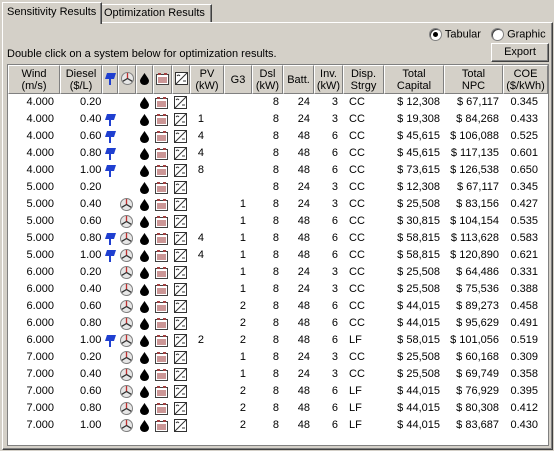  What do you see at coordinates (525, 79) in the screenshot?
I see `column-header-coe: COE ($/kWh)` at bounding box center [525, 79].